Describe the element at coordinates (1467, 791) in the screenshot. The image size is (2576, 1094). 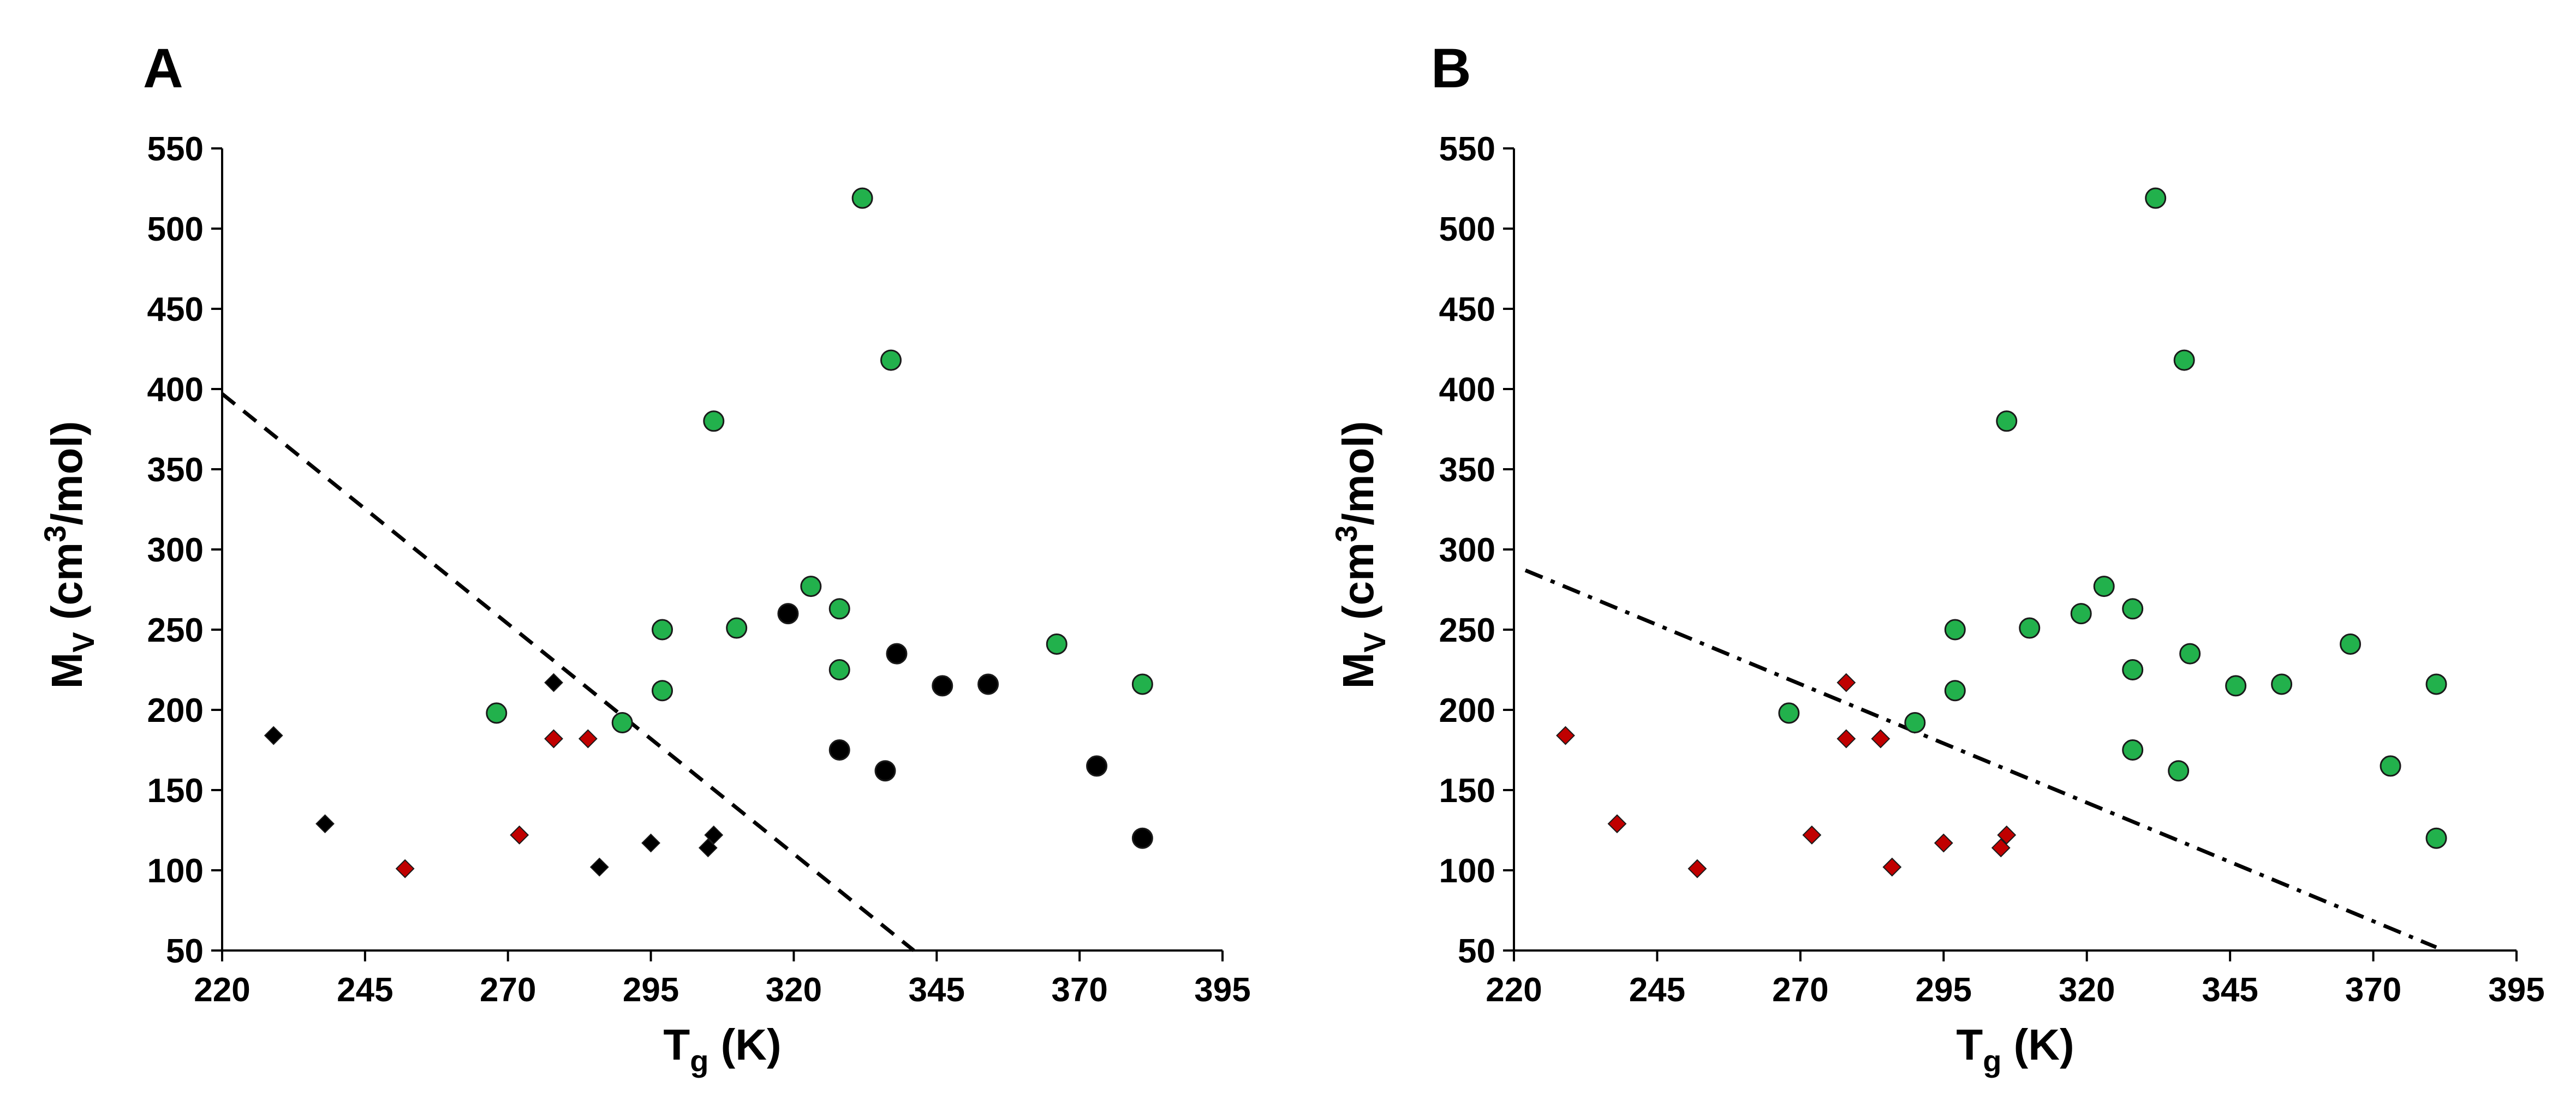
I see `y-tick-label: 150` at that location.